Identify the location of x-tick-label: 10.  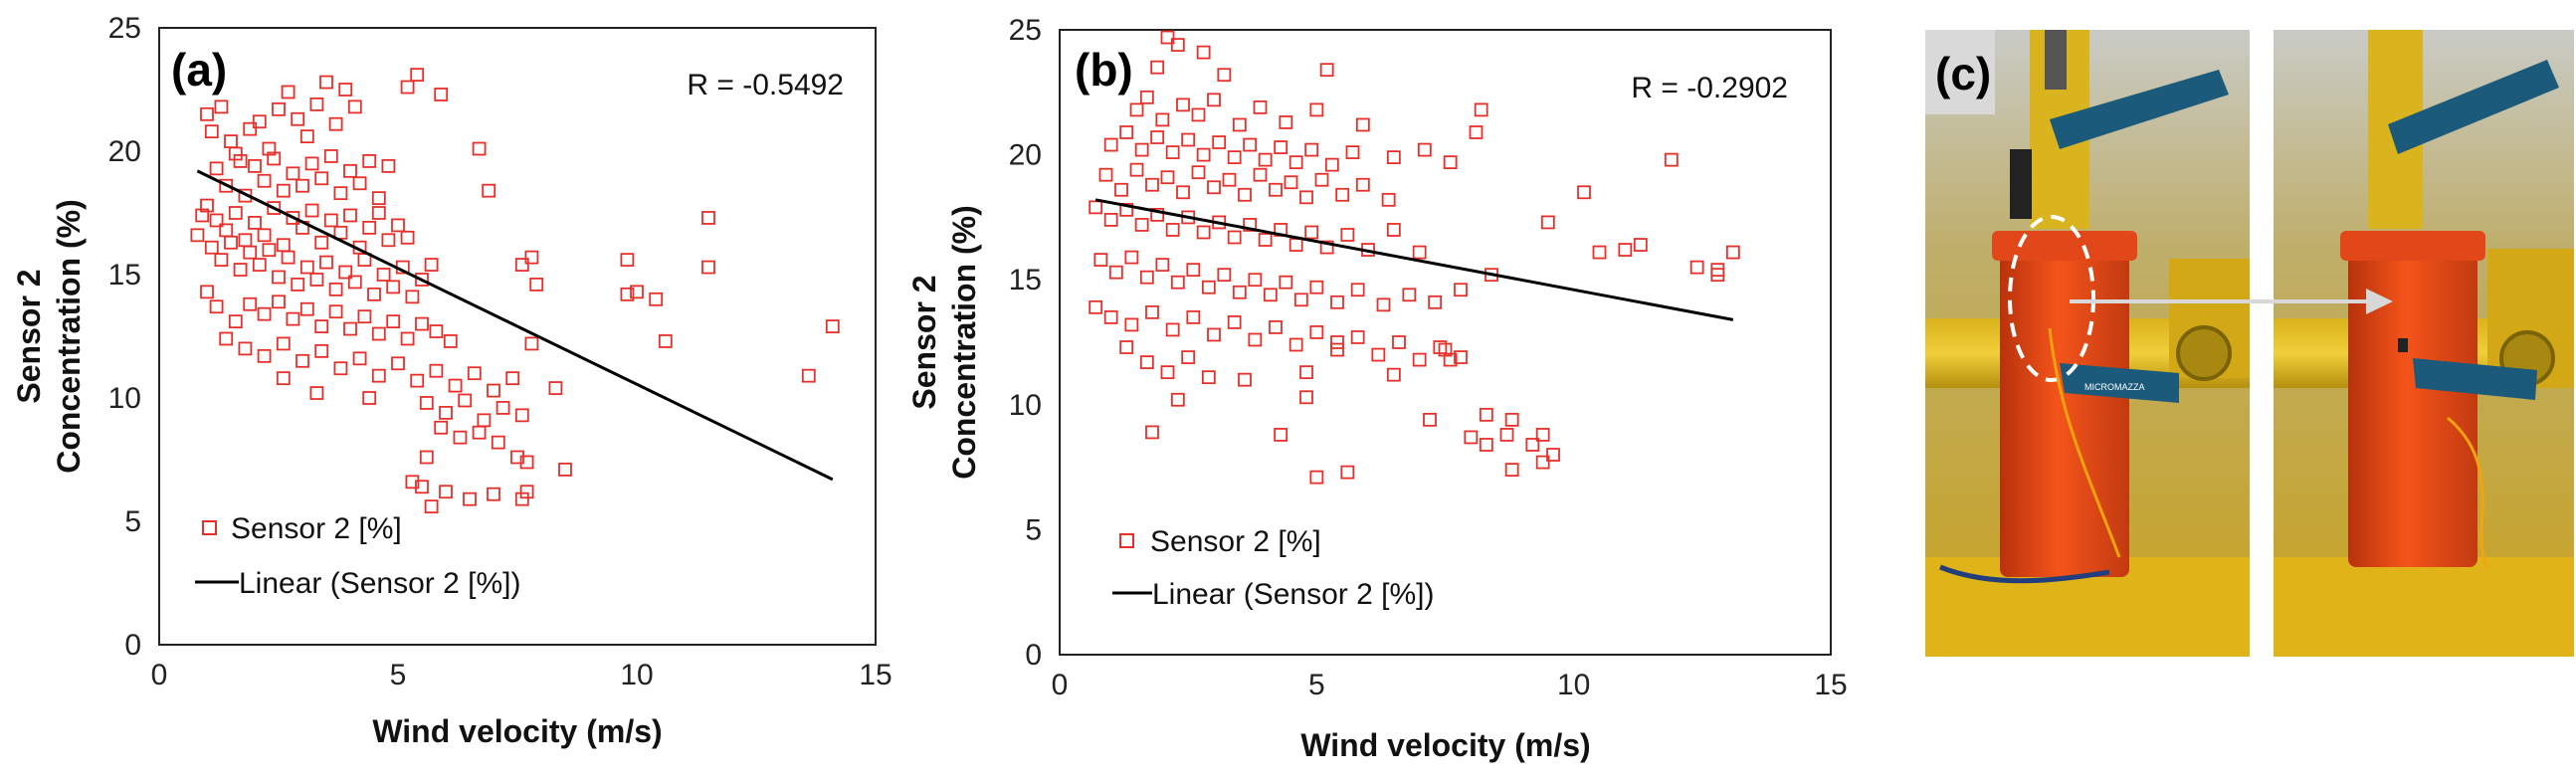
(636, 675).